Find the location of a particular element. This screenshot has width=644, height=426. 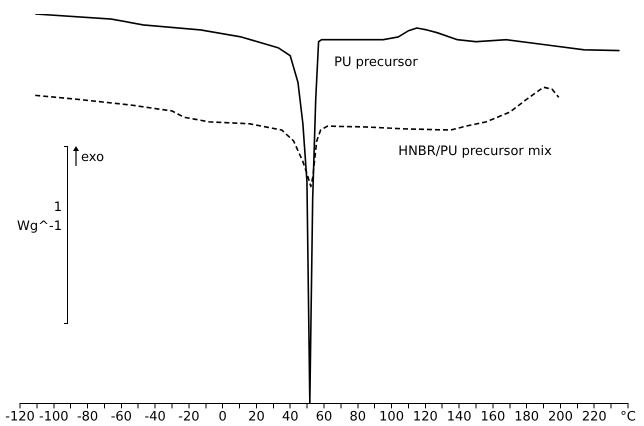

x-tick-label: 180 is located at coordinates (527, 417).